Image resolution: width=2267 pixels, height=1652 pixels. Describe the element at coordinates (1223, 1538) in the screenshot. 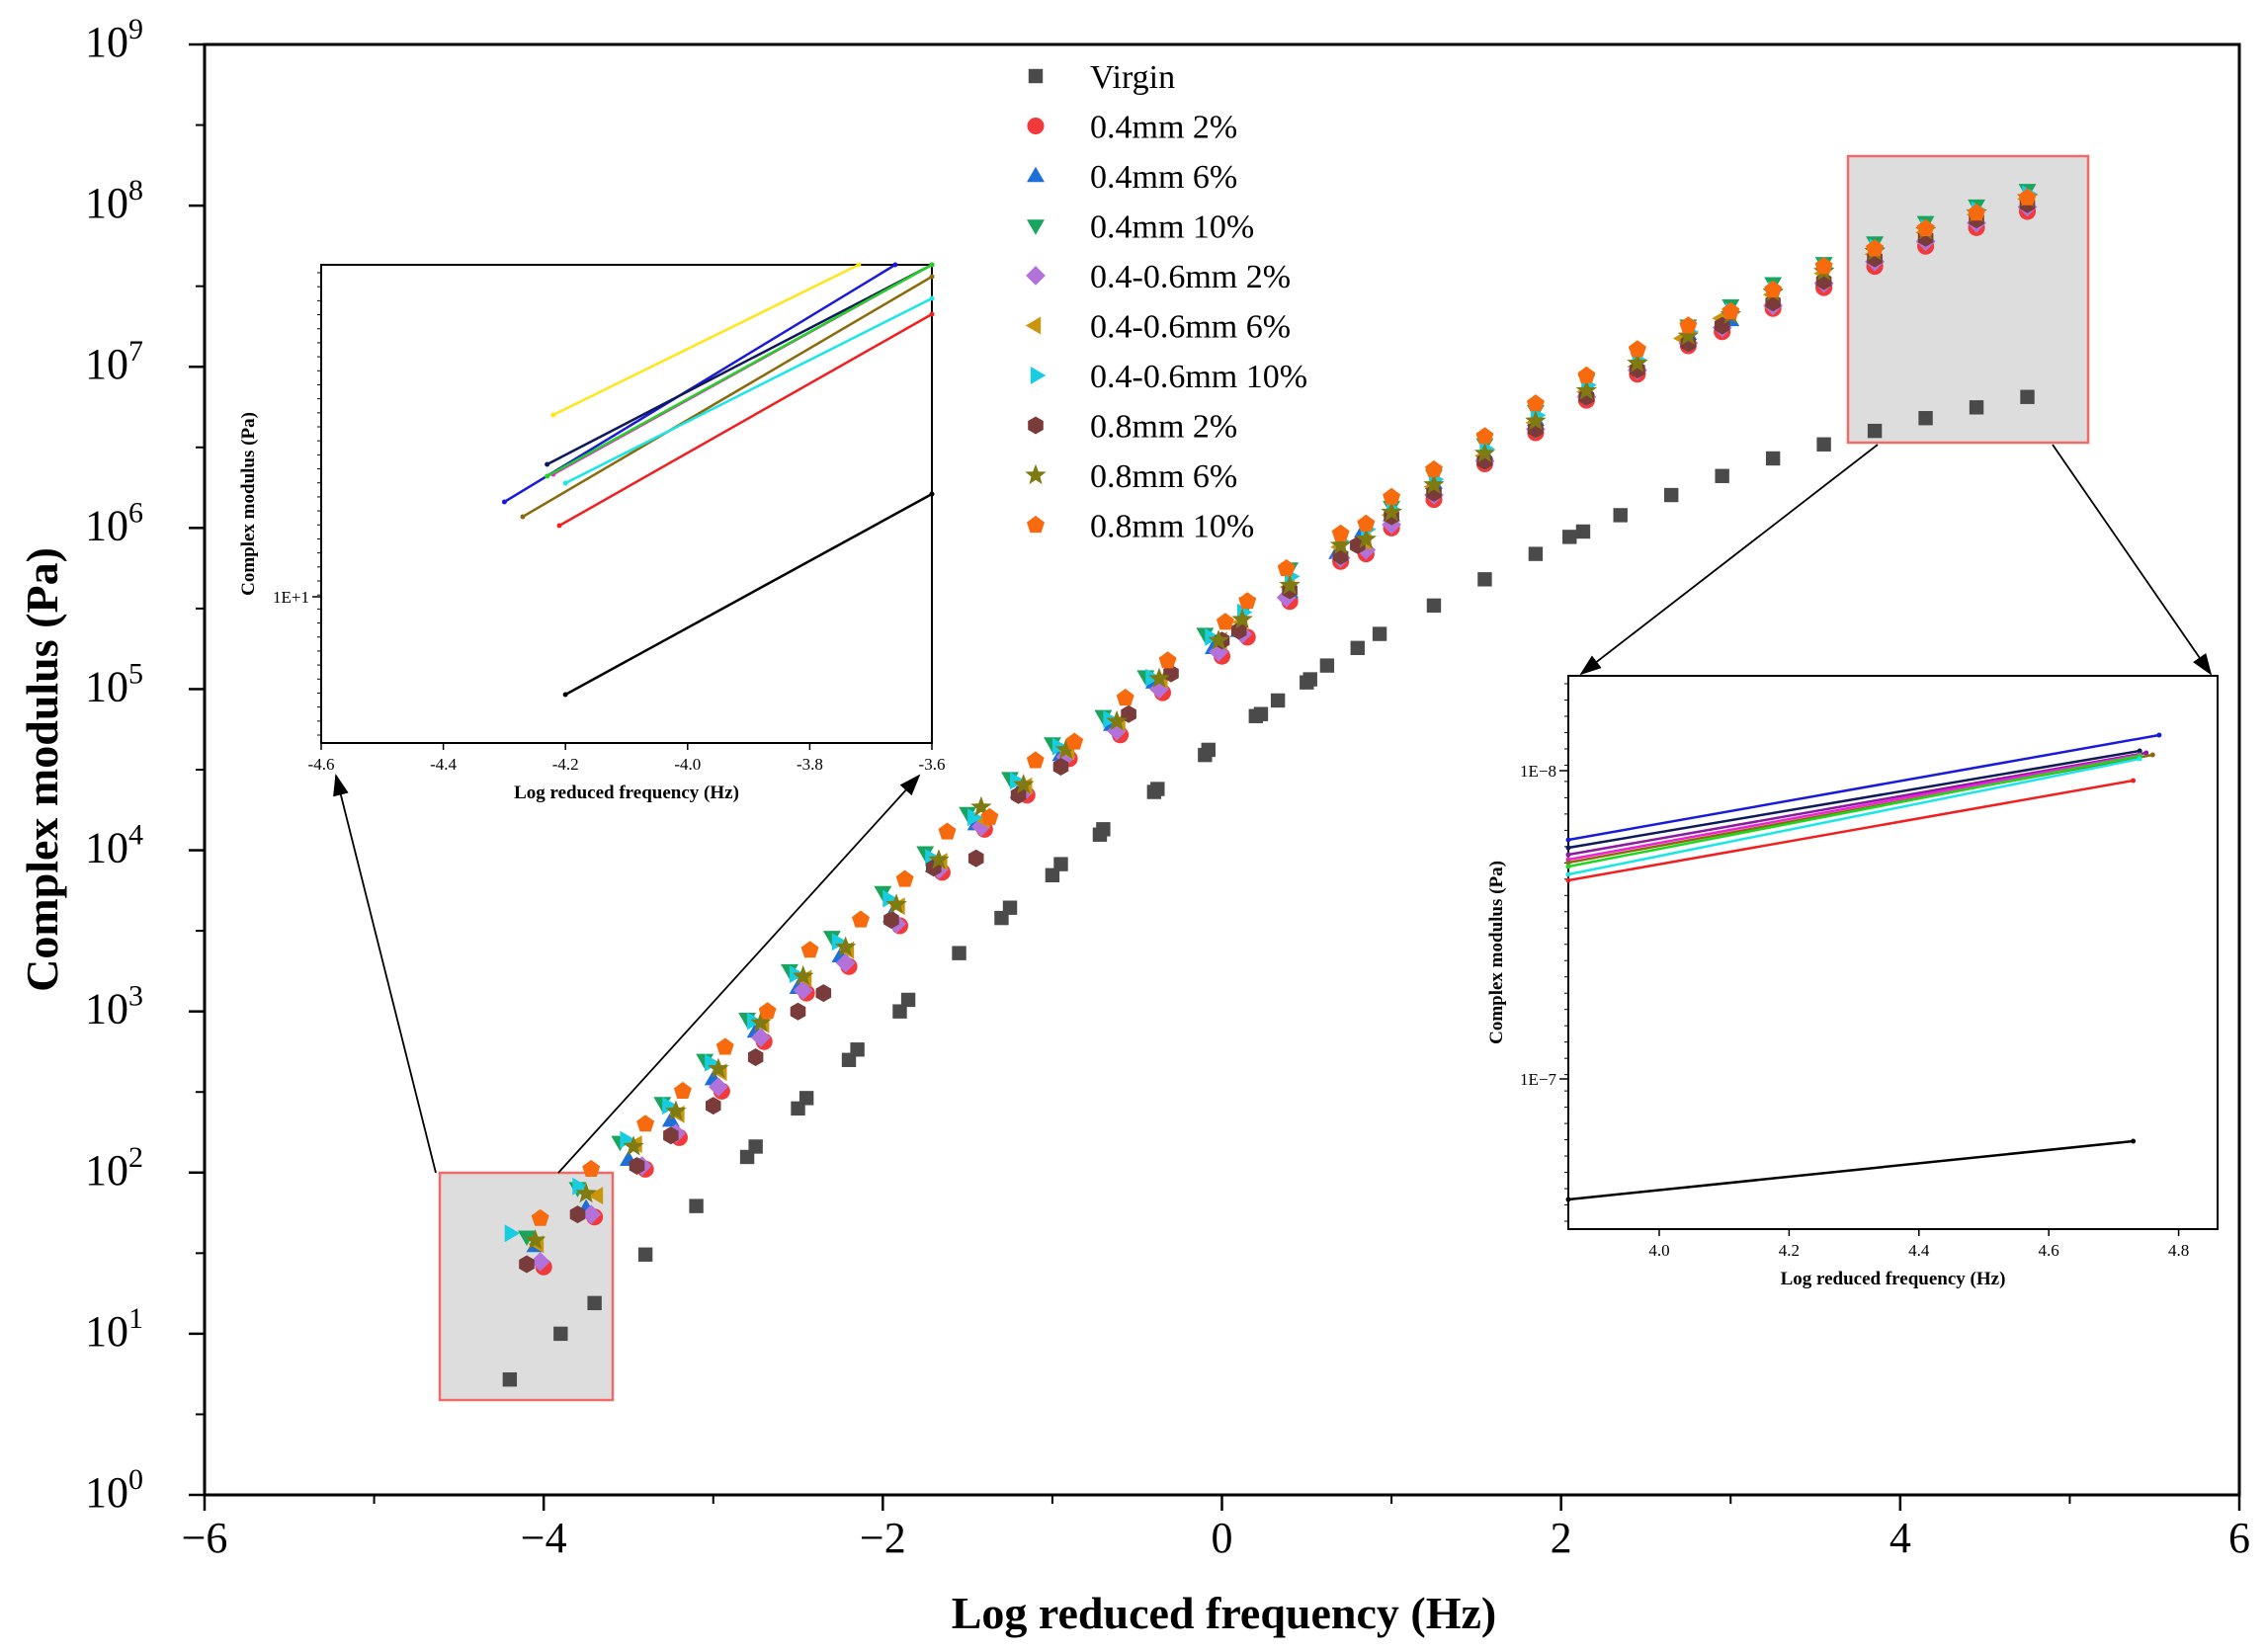

I see `x-tick-label: 0` at that location.